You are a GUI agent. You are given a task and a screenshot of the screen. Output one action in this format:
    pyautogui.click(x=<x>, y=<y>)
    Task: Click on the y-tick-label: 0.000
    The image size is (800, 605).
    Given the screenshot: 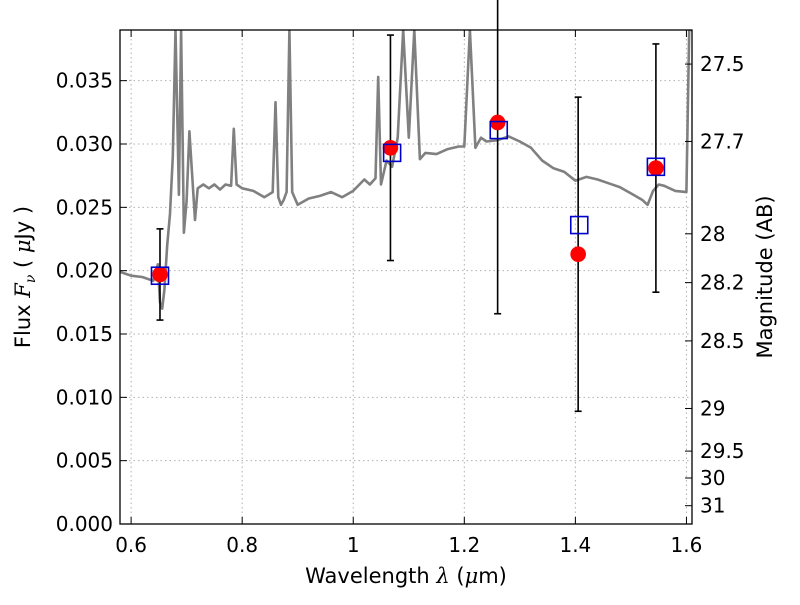 What is the action you would take?
    pyautogui.click(x=84, y=524)
    